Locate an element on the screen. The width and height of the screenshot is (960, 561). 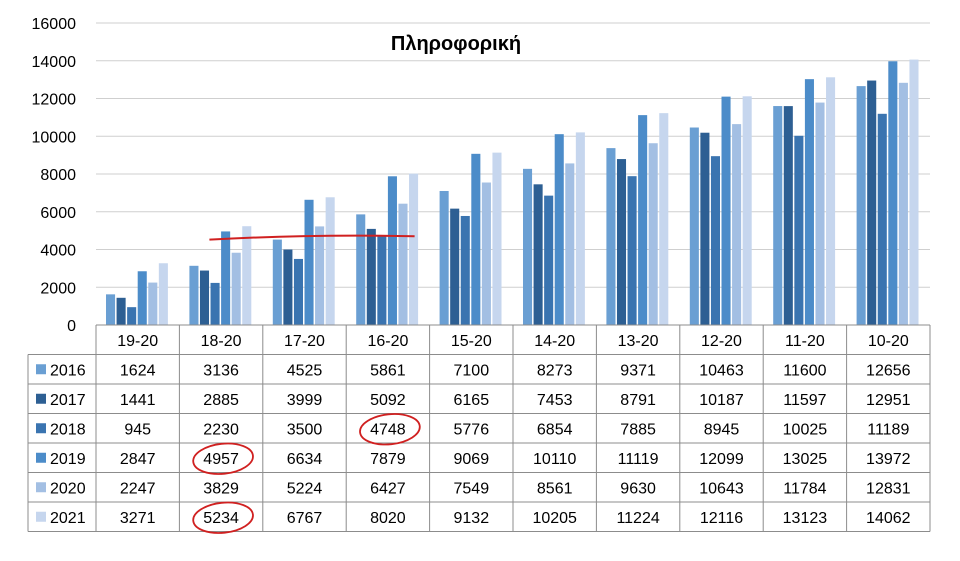
data-label: 7453 is located at coordinates (555, 400).